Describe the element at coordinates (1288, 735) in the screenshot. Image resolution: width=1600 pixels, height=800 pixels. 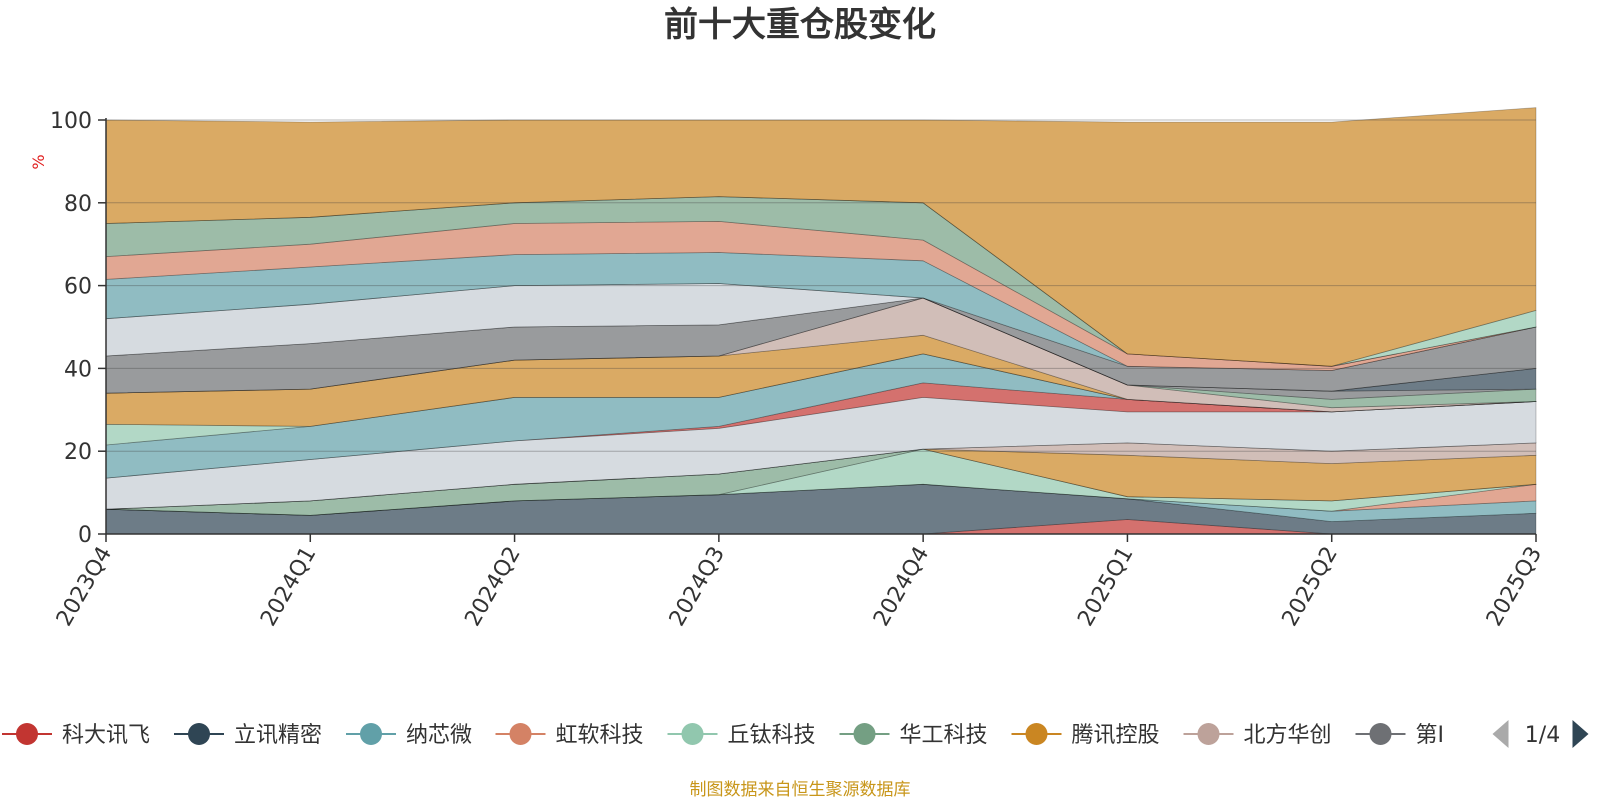
I see `legend-label: 北方华创` at that location.